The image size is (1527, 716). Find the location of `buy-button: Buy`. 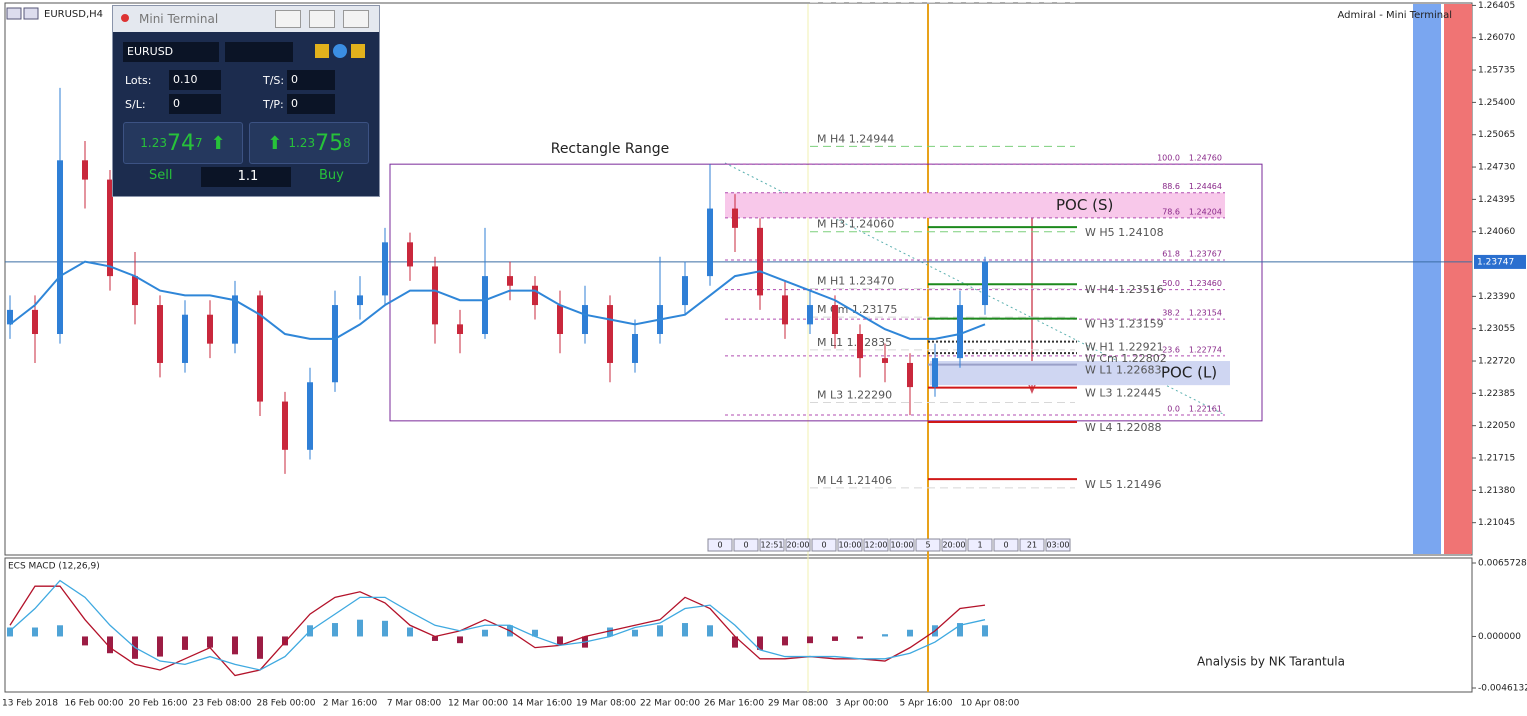

buy-button: Buy is located at coordinates (331, 175).